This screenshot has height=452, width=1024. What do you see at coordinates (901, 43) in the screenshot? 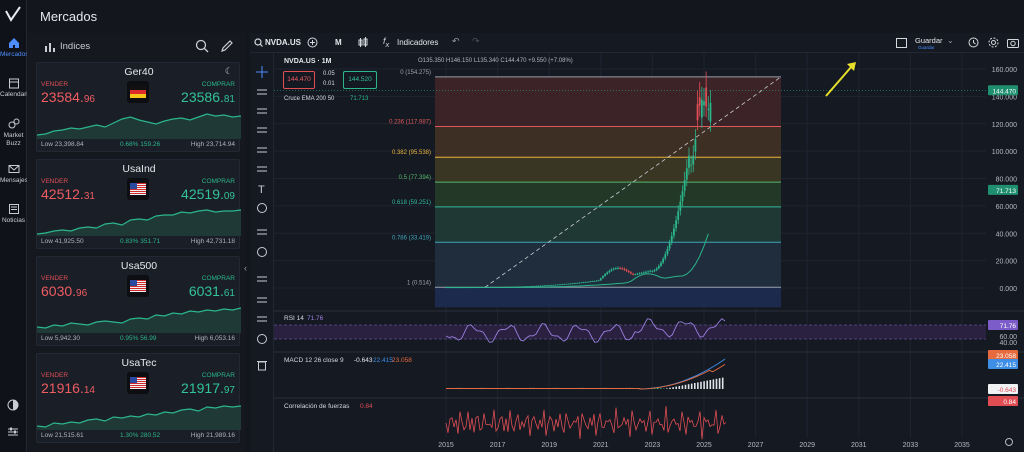
I see `layout-icon` at bounding box center [901, 43].